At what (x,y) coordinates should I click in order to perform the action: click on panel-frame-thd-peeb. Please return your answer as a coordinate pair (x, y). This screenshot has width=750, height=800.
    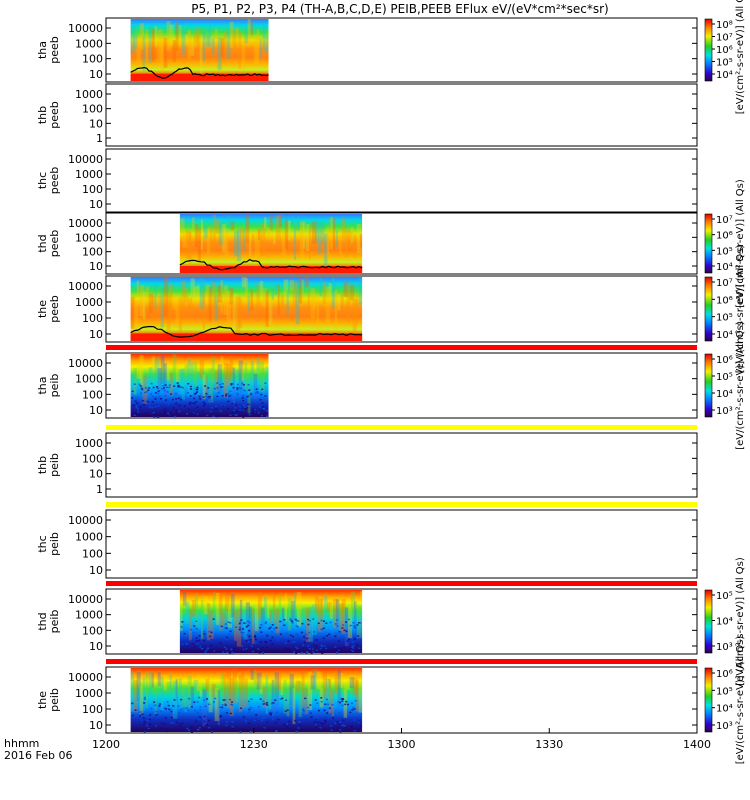
    Looking at the image, I should click on (401, 243).